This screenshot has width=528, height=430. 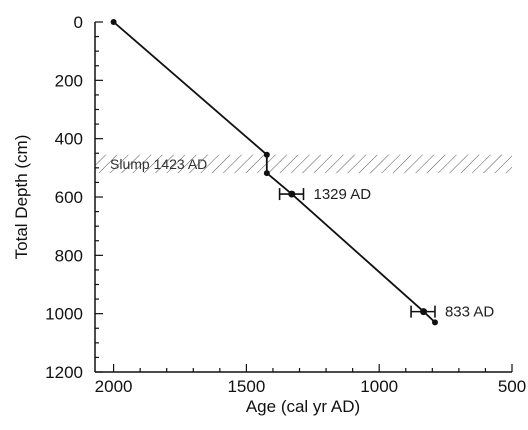 I want to click on y-tick-label: 1200, so click(x=64, y=372).